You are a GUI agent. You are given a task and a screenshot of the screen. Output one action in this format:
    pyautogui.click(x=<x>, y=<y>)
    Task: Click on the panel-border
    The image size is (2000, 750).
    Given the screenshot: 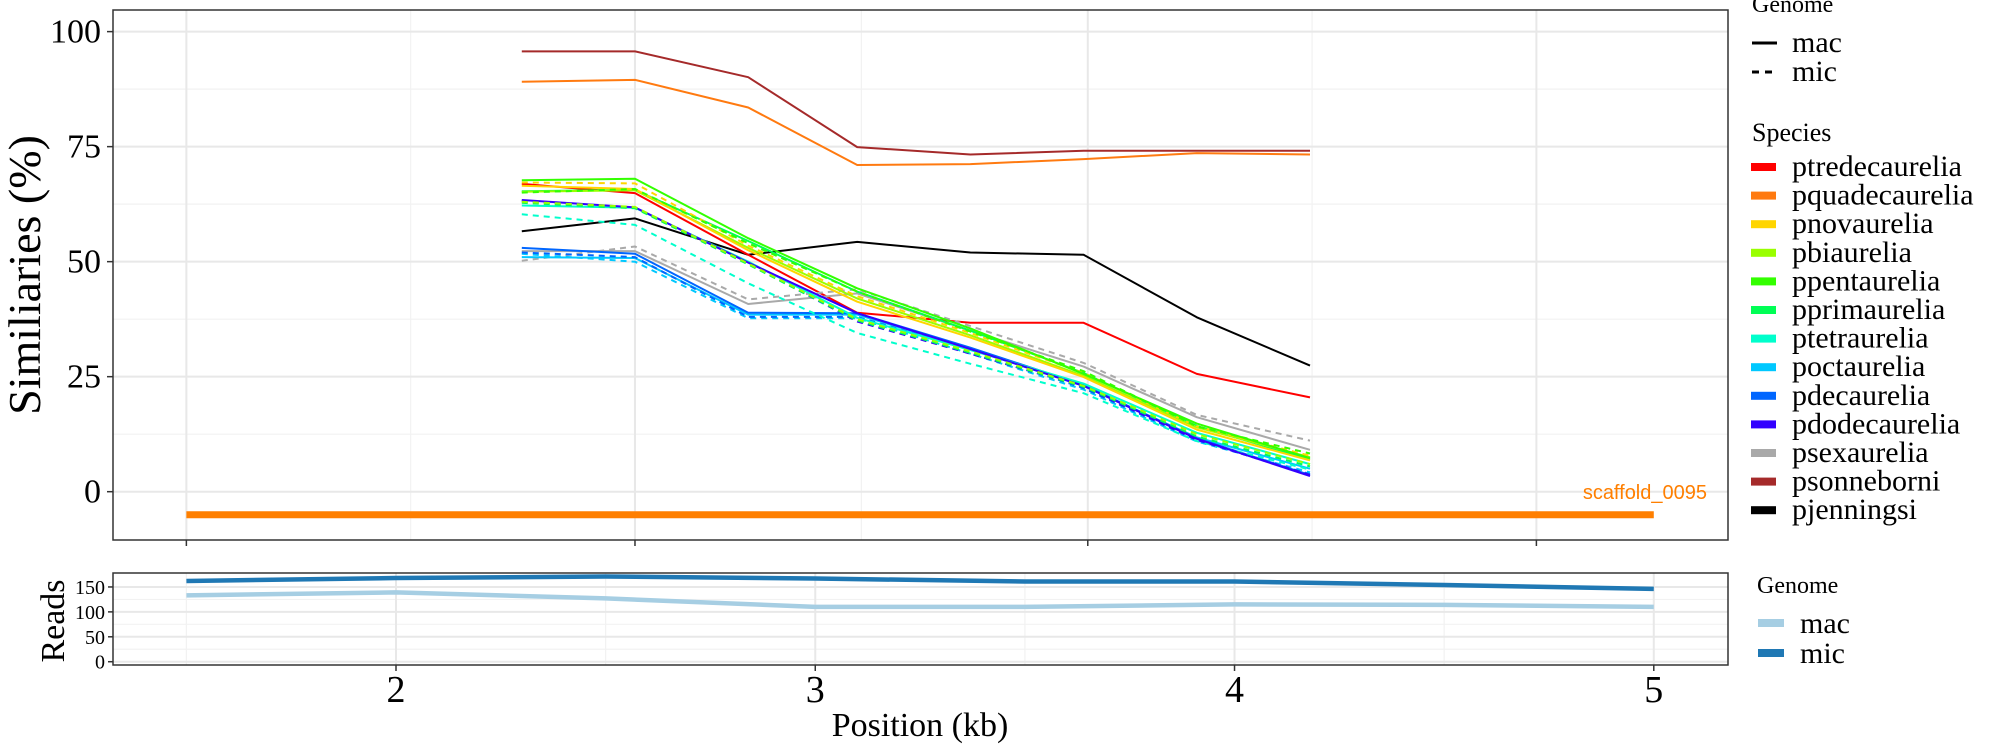 What is the action you would take?
    pyautogui.click(x=920, y=619)
    